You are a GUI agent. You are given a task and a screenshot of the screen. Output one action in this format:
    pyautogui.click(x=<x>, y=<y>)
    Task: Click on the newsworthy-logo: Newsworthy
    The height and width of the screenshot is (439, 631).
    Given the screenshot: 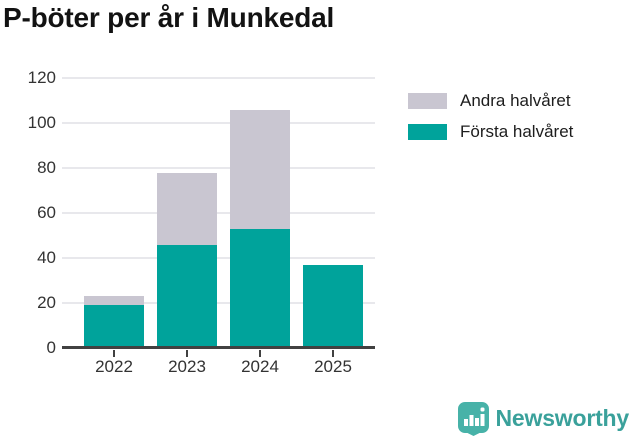 What is the action you would take?
    pyautogui.click(x=543, y=418)
    